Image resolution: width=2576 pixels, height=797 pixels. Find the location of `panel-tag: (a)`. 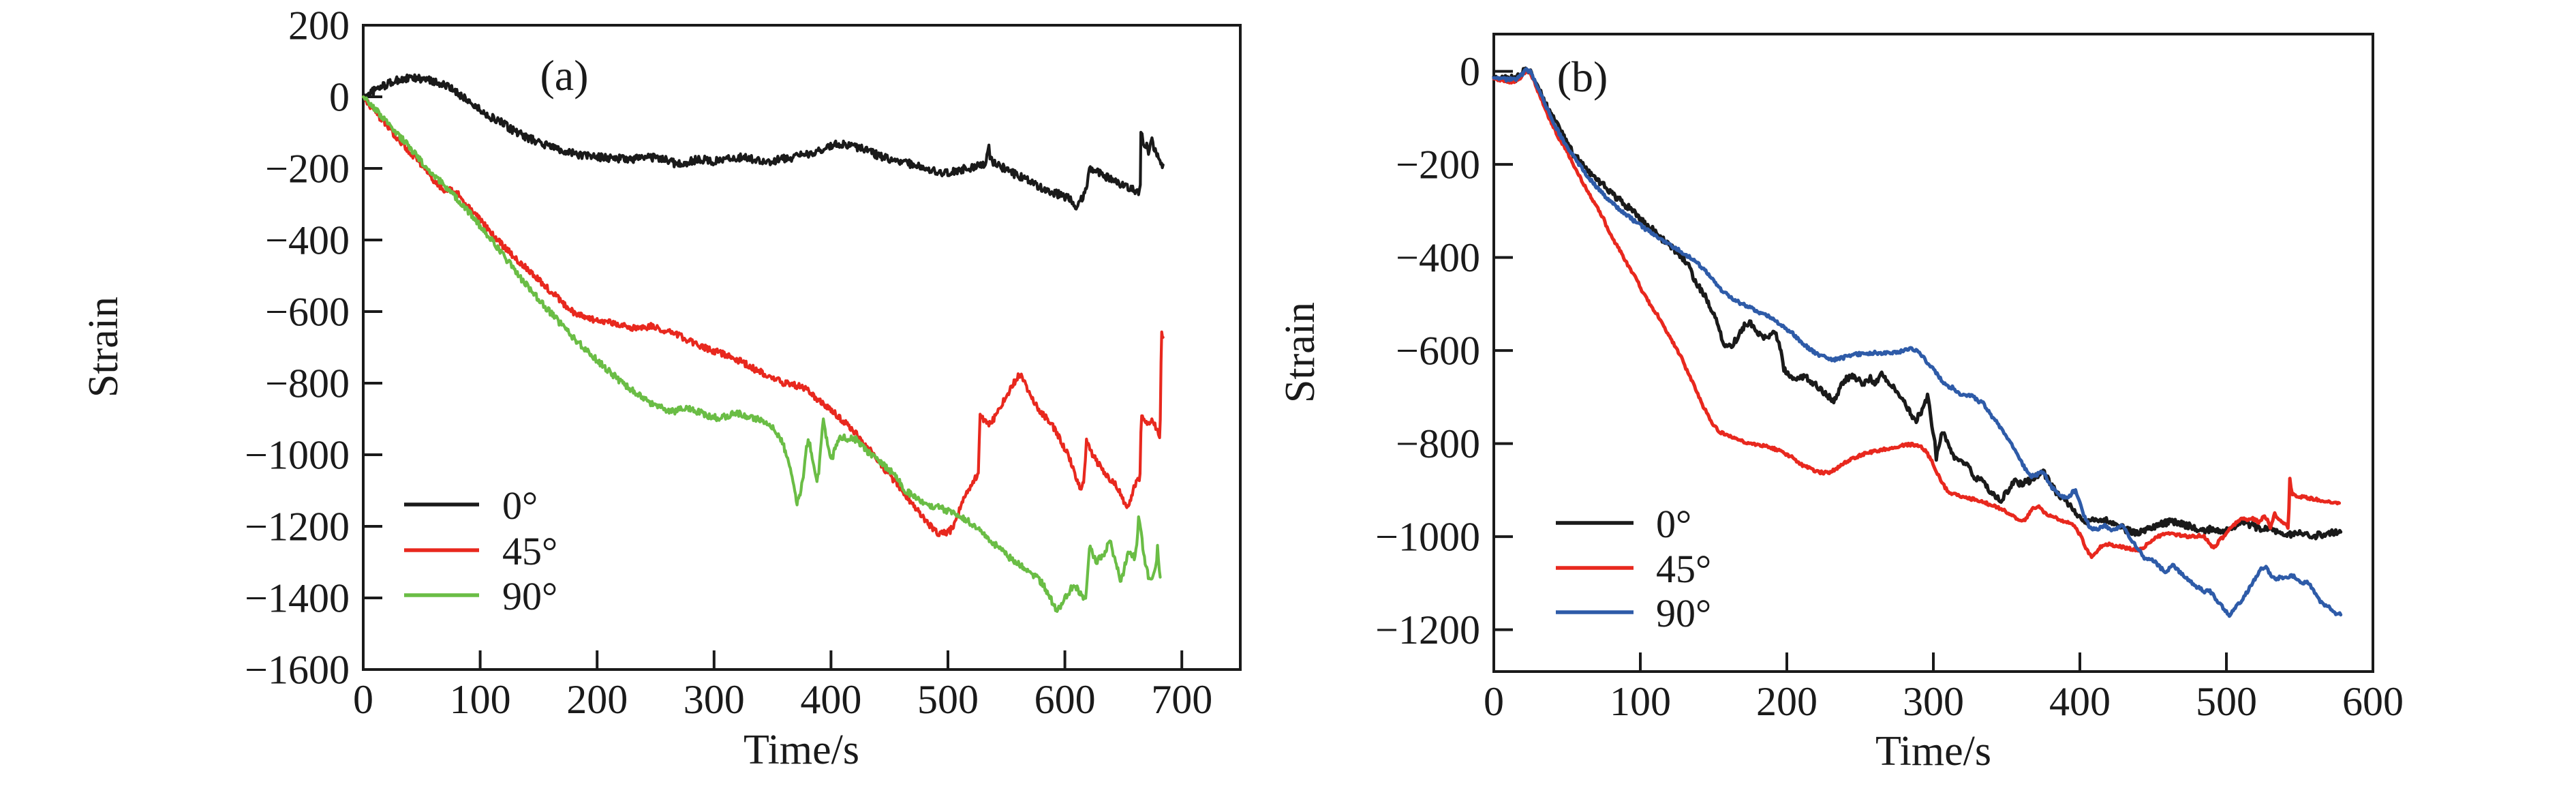

panel-tag: (a) is located at coordinates (564, 75).